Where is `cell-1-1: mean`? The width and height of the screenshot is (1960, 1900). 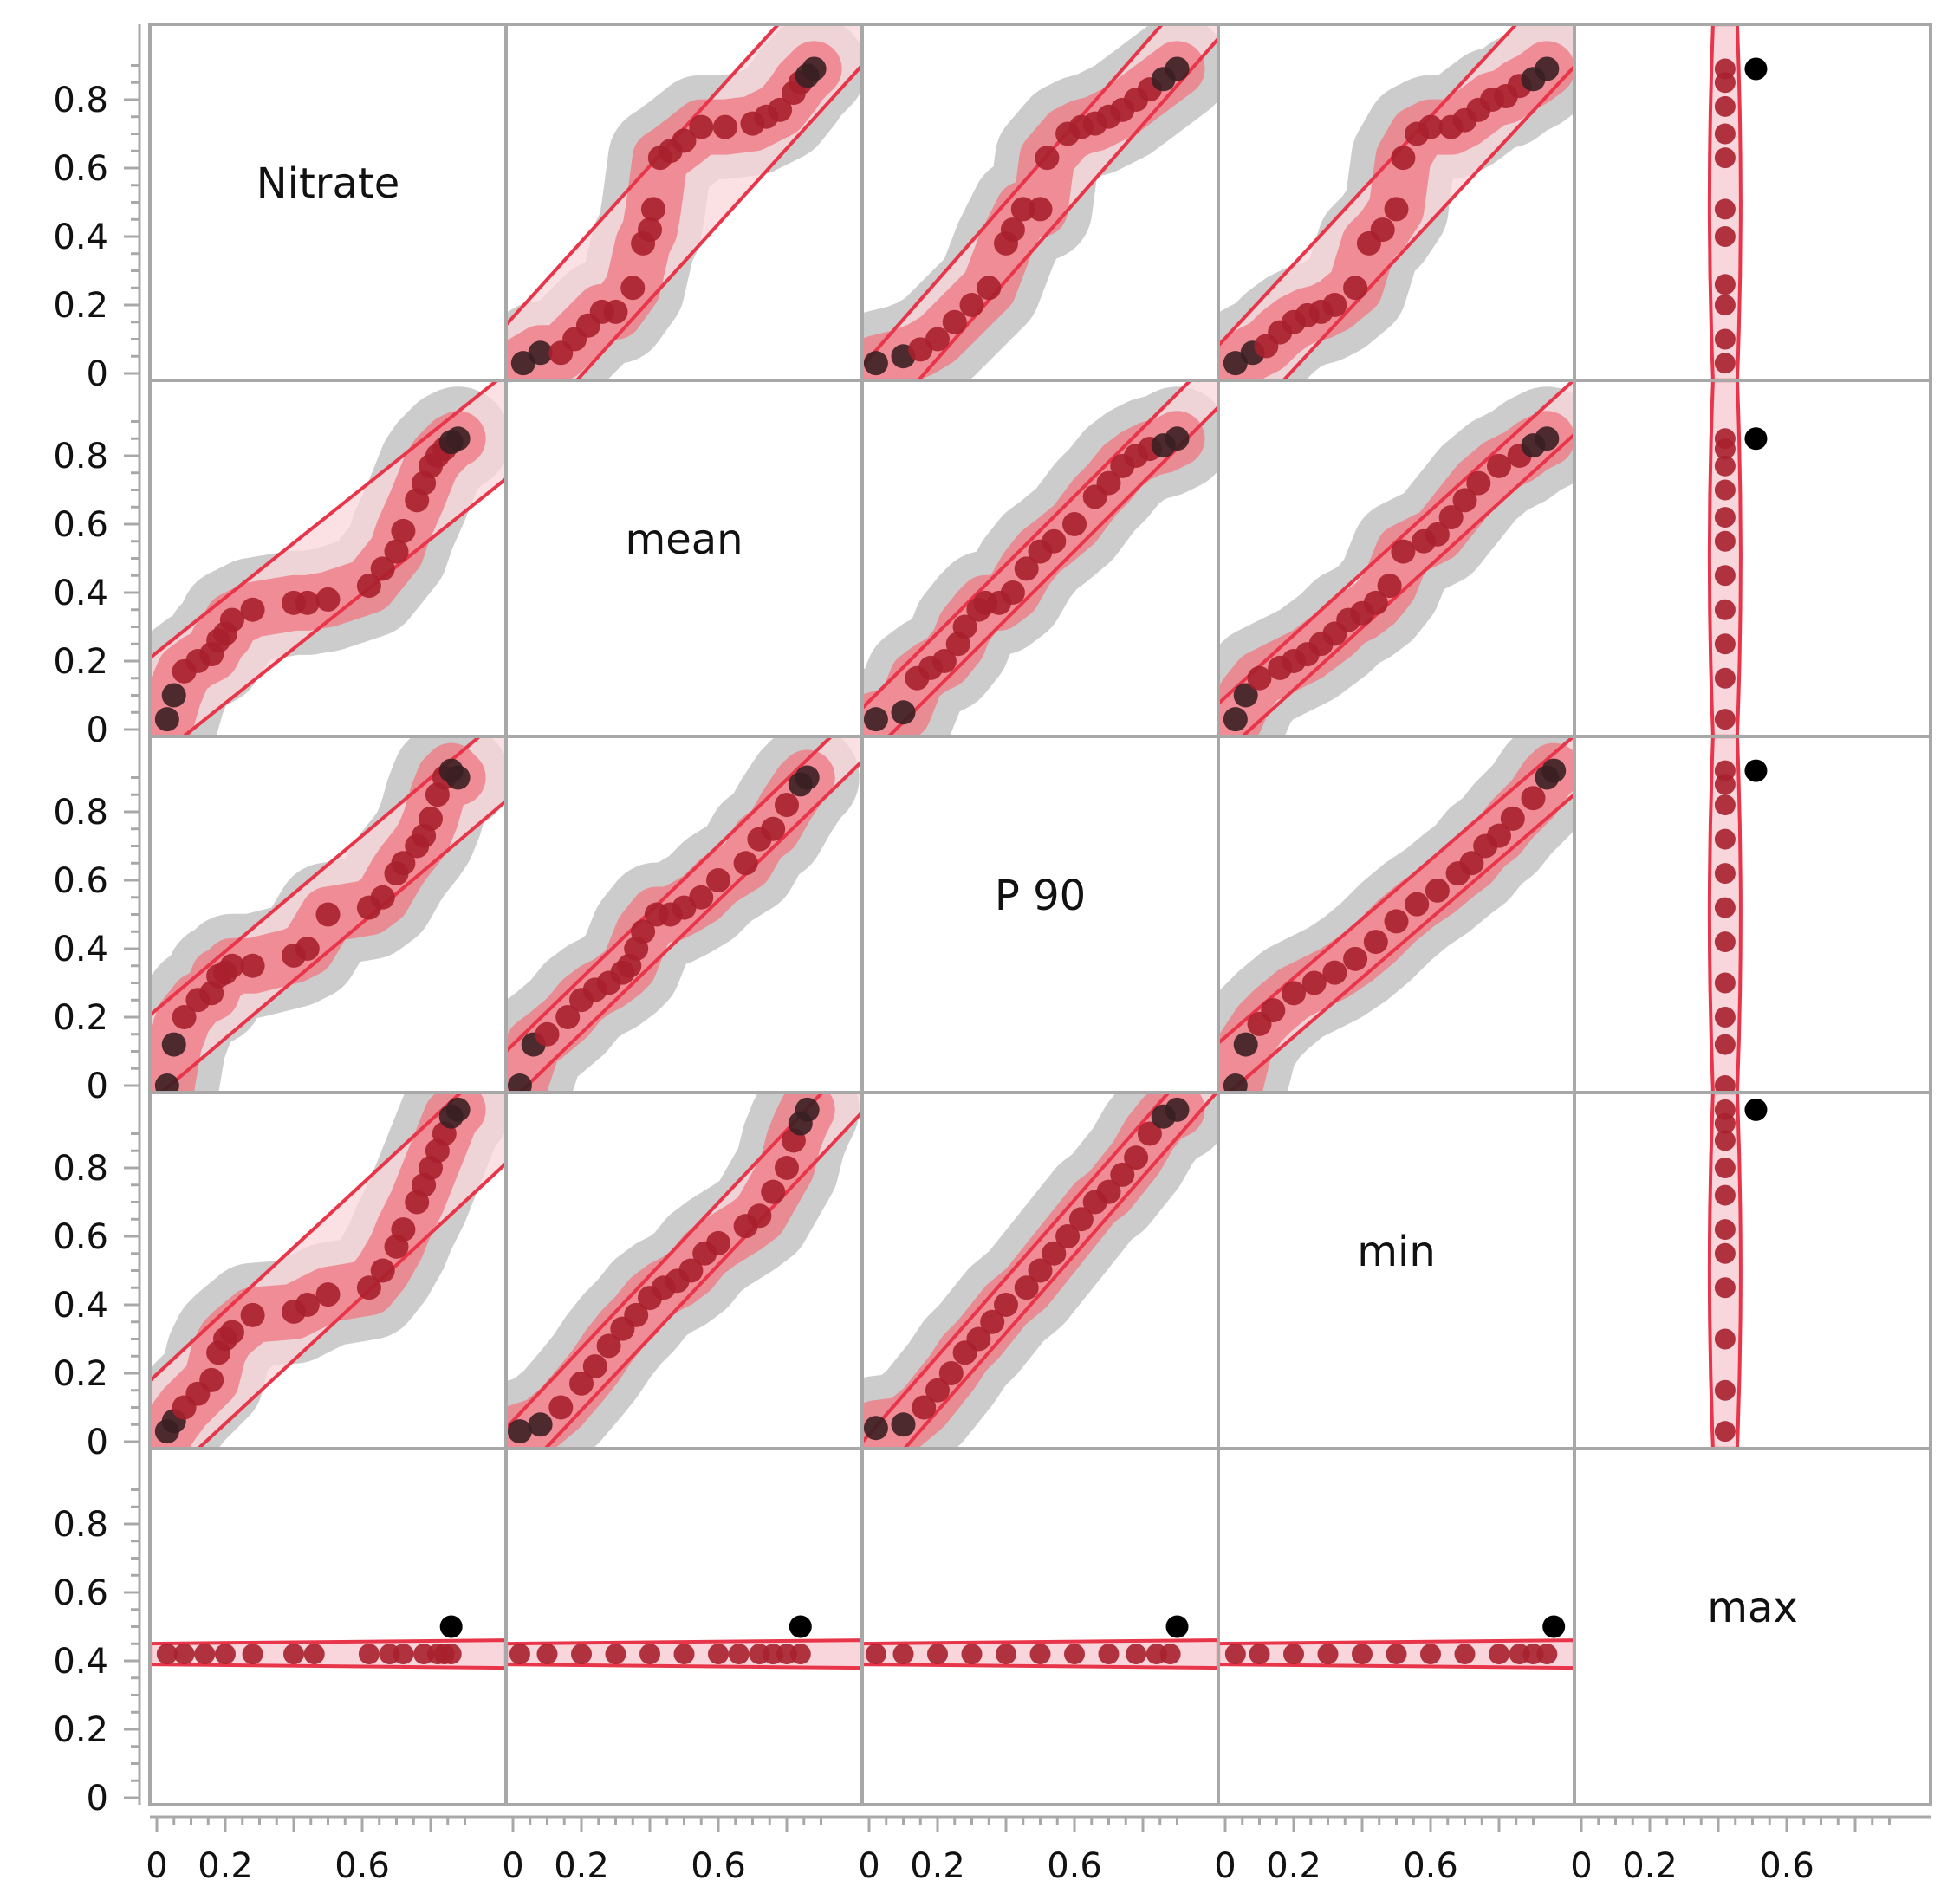 cell-1-1: mean is located at coordinates (684, 558).